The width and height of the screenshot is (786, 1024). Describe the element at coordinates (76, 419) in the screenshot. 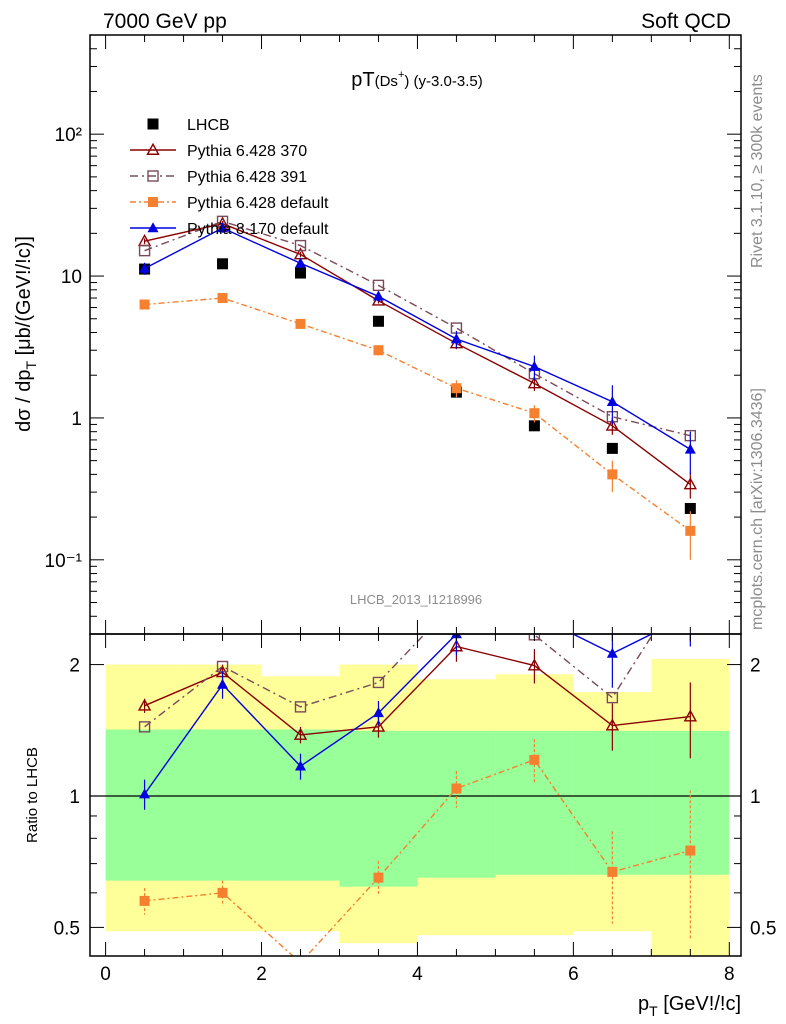

I see `y-tick-label: 1` at that location.